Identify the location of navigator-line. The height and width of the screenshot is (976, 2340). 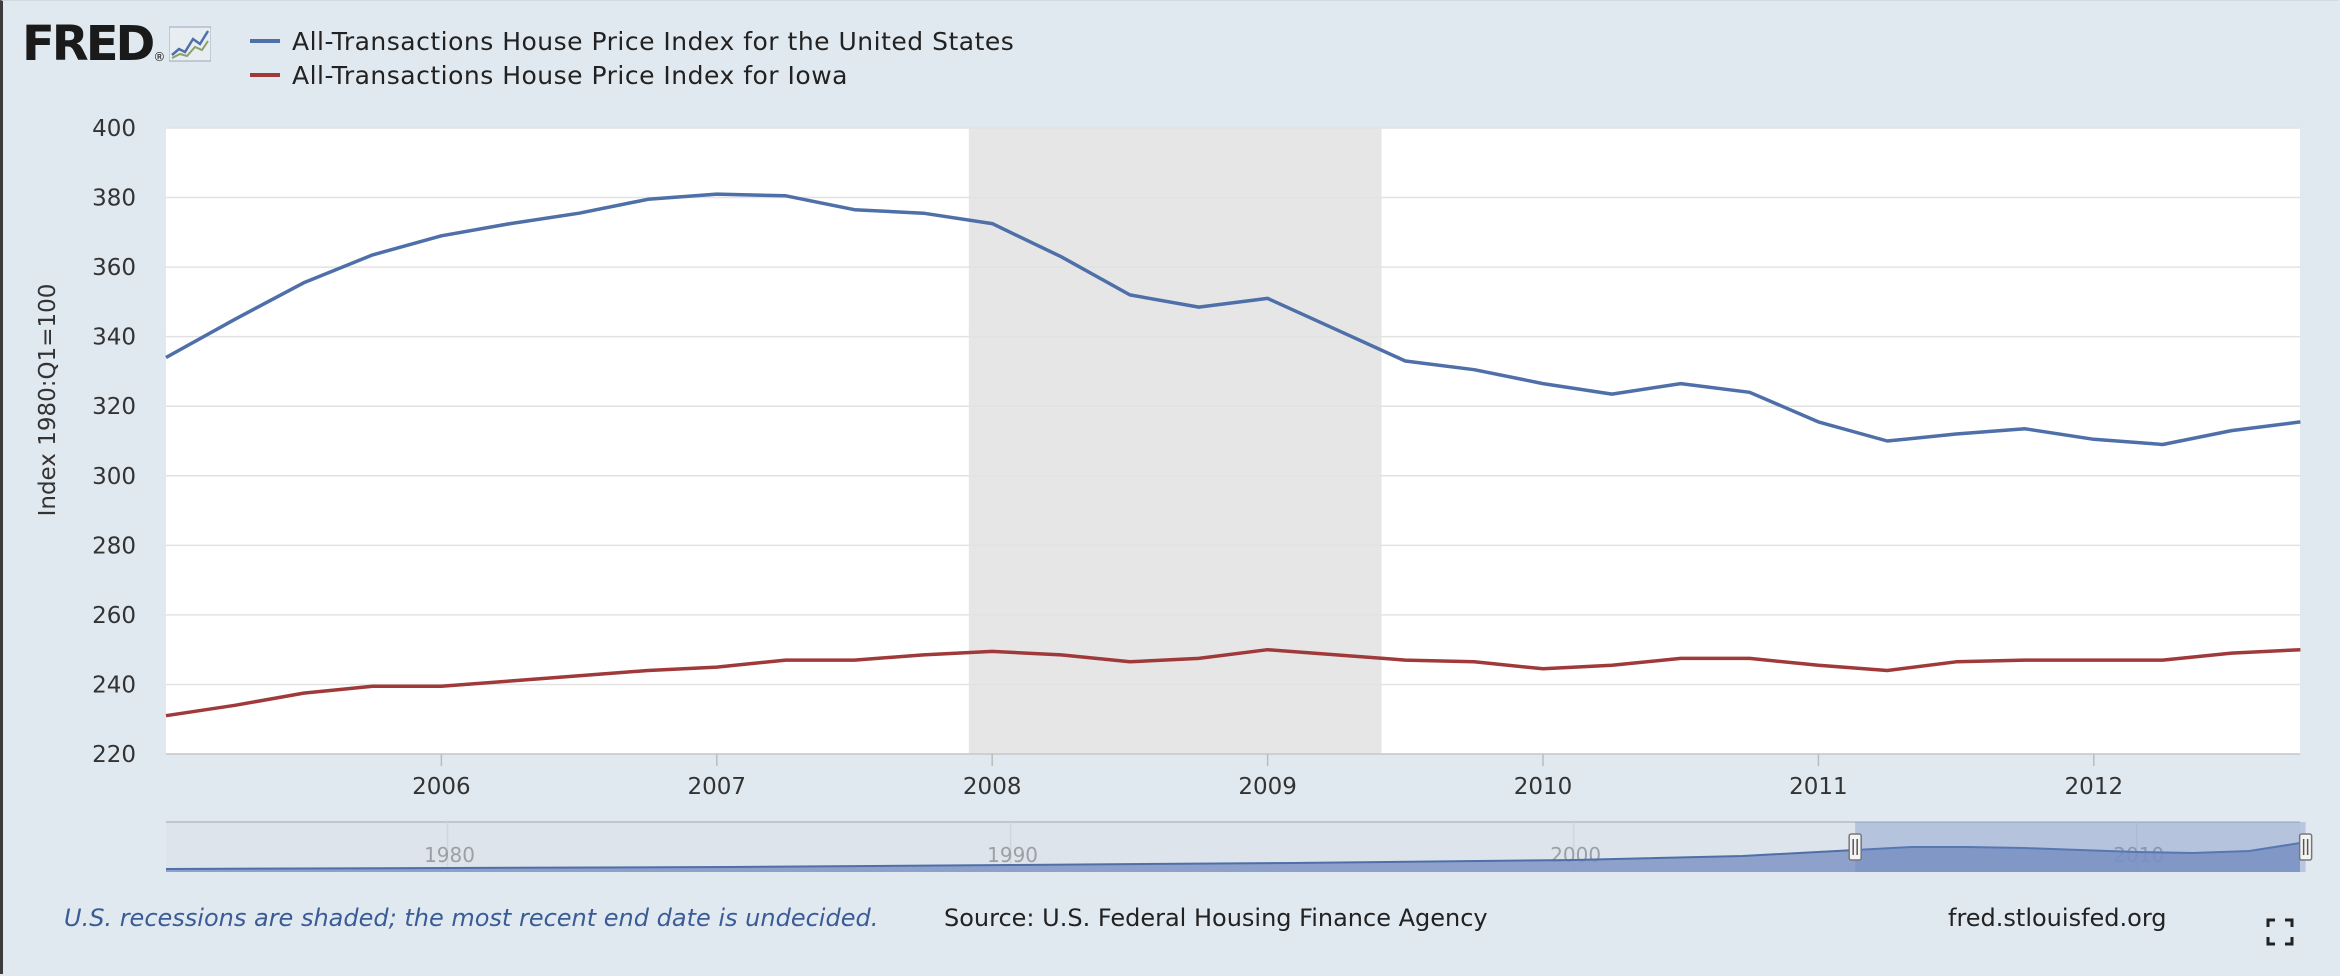
(1233, 856).